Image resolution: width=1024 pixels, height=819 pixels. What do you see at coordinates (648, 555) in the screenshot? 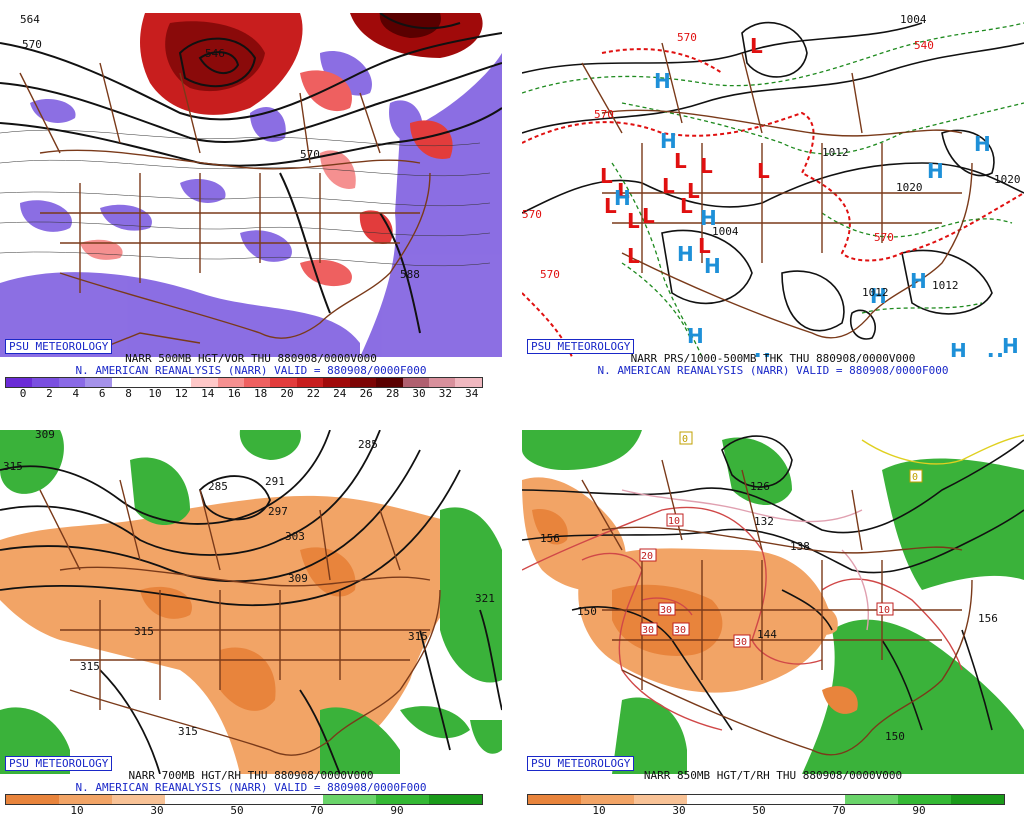
I see `temp-label-box: 20` at bounding box center [648, 555].